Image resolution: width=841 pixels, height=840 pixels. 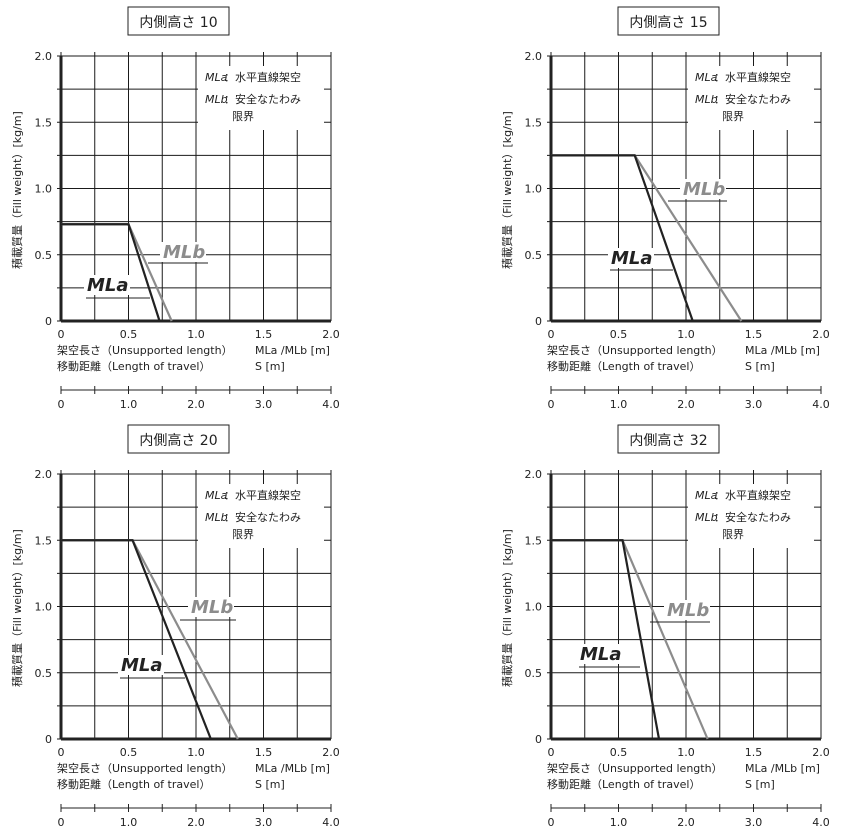 I want to click on x-axis-label-travel: 移動距離（Length of travel）, so click(x=133, y=784).